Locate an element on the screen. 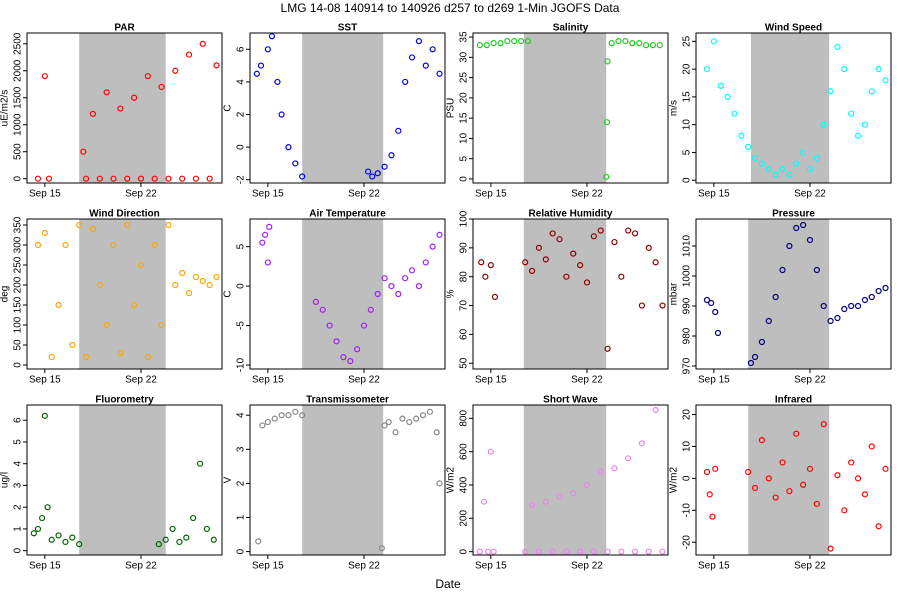  panel-title: Relative Humidity is located at coordinates (571, 214).